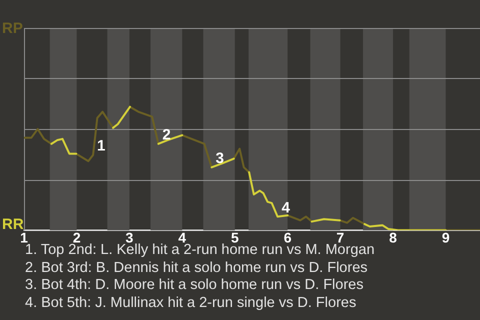  What do you see at coordinates (446, 237) in the screenshot?
I see `x-tick-label: 9` at bounding box center [446, 237].